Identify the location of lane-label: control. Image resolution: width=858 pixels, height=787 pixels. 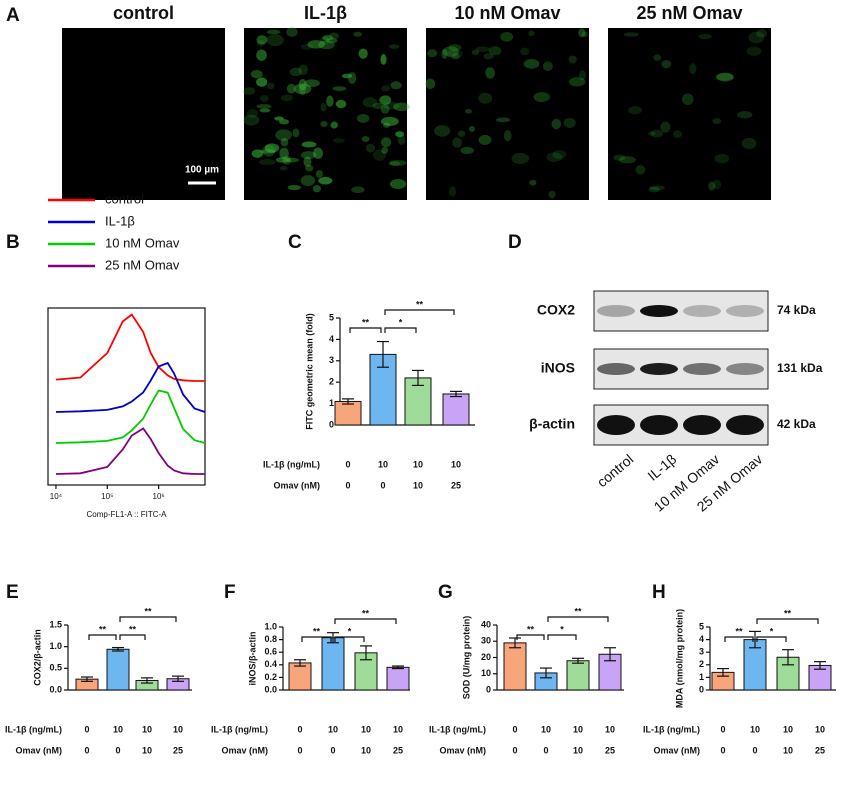
(615, 470).